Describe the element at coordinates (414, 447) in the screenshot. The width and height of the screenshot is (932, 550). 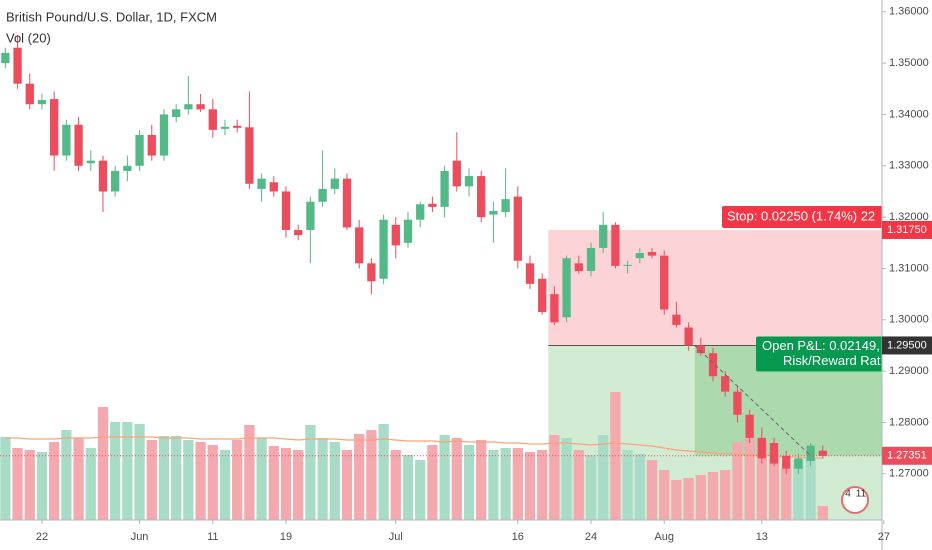
I see `volume-ma-line` at that location.